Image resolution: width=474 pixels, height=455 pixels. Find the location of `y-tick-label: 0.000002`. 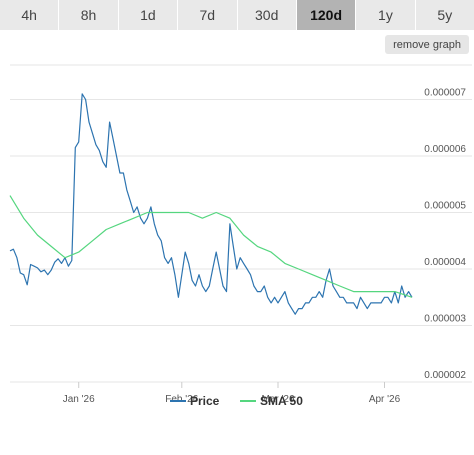

y-tick-label: 0.000002 is located at coordinates (445, 375).